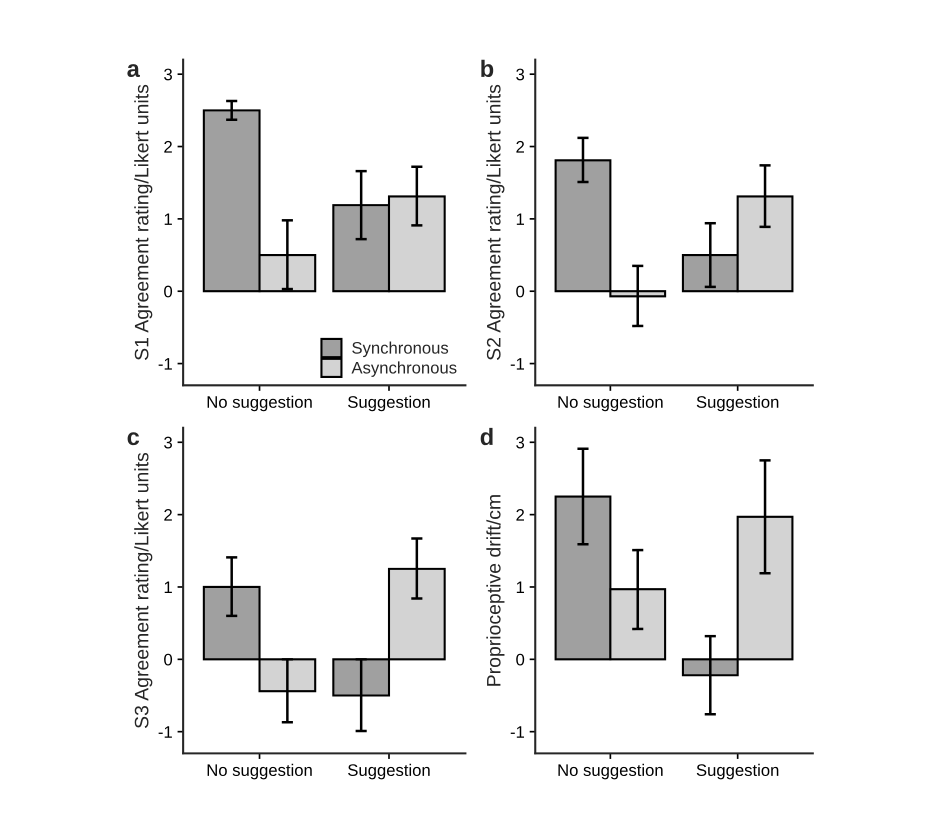 This screenshot has height=818, width=944. Describe the element at coordinates (403, 369) in the screenshot. I see `legend-label: Asynchronous` at that location.